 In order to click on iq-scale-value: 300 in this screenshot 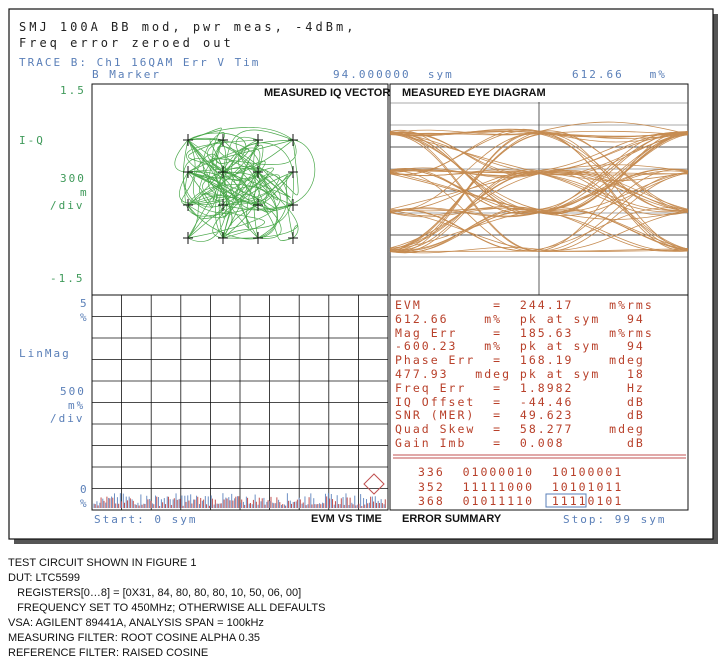, I will do `click(73, 178)`.